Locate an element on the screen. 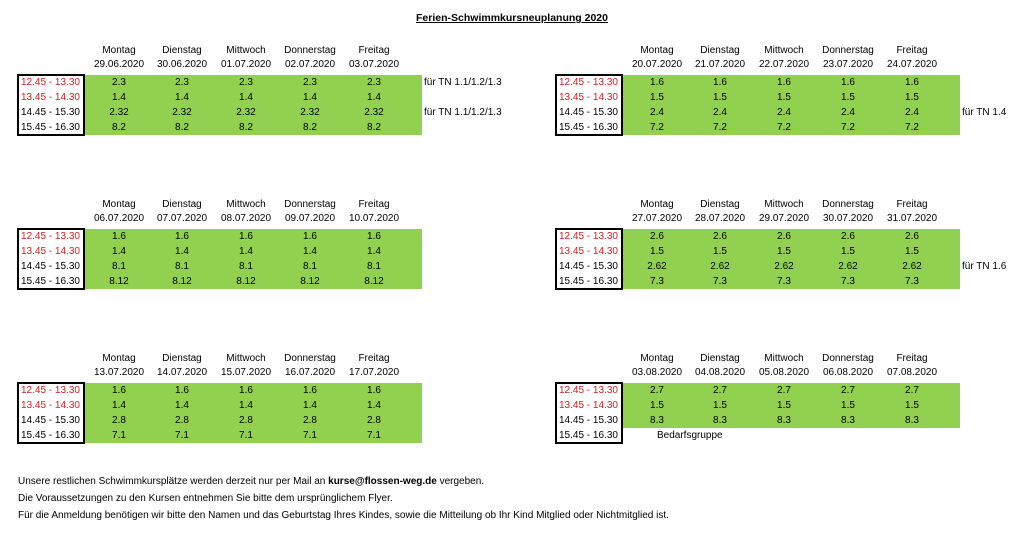  day-header: Dienstag 30.06.2020 is located at coordinates (182, 58).